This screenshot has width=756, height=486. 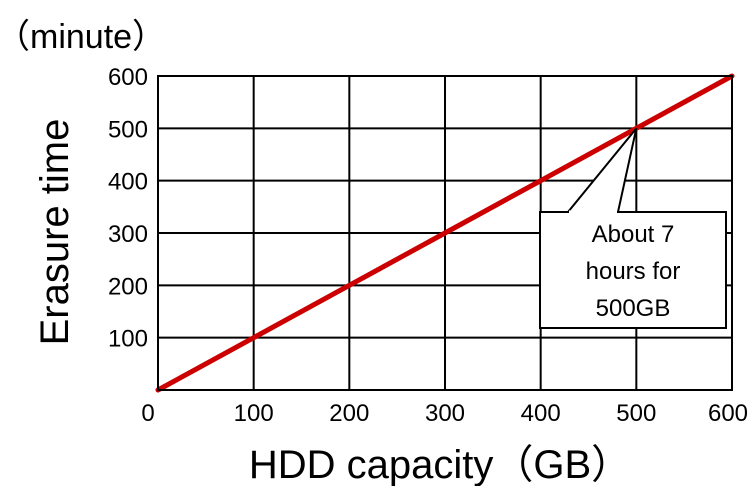 I want to click on x-tick-label-4: 400, so click(x=541, y=413).